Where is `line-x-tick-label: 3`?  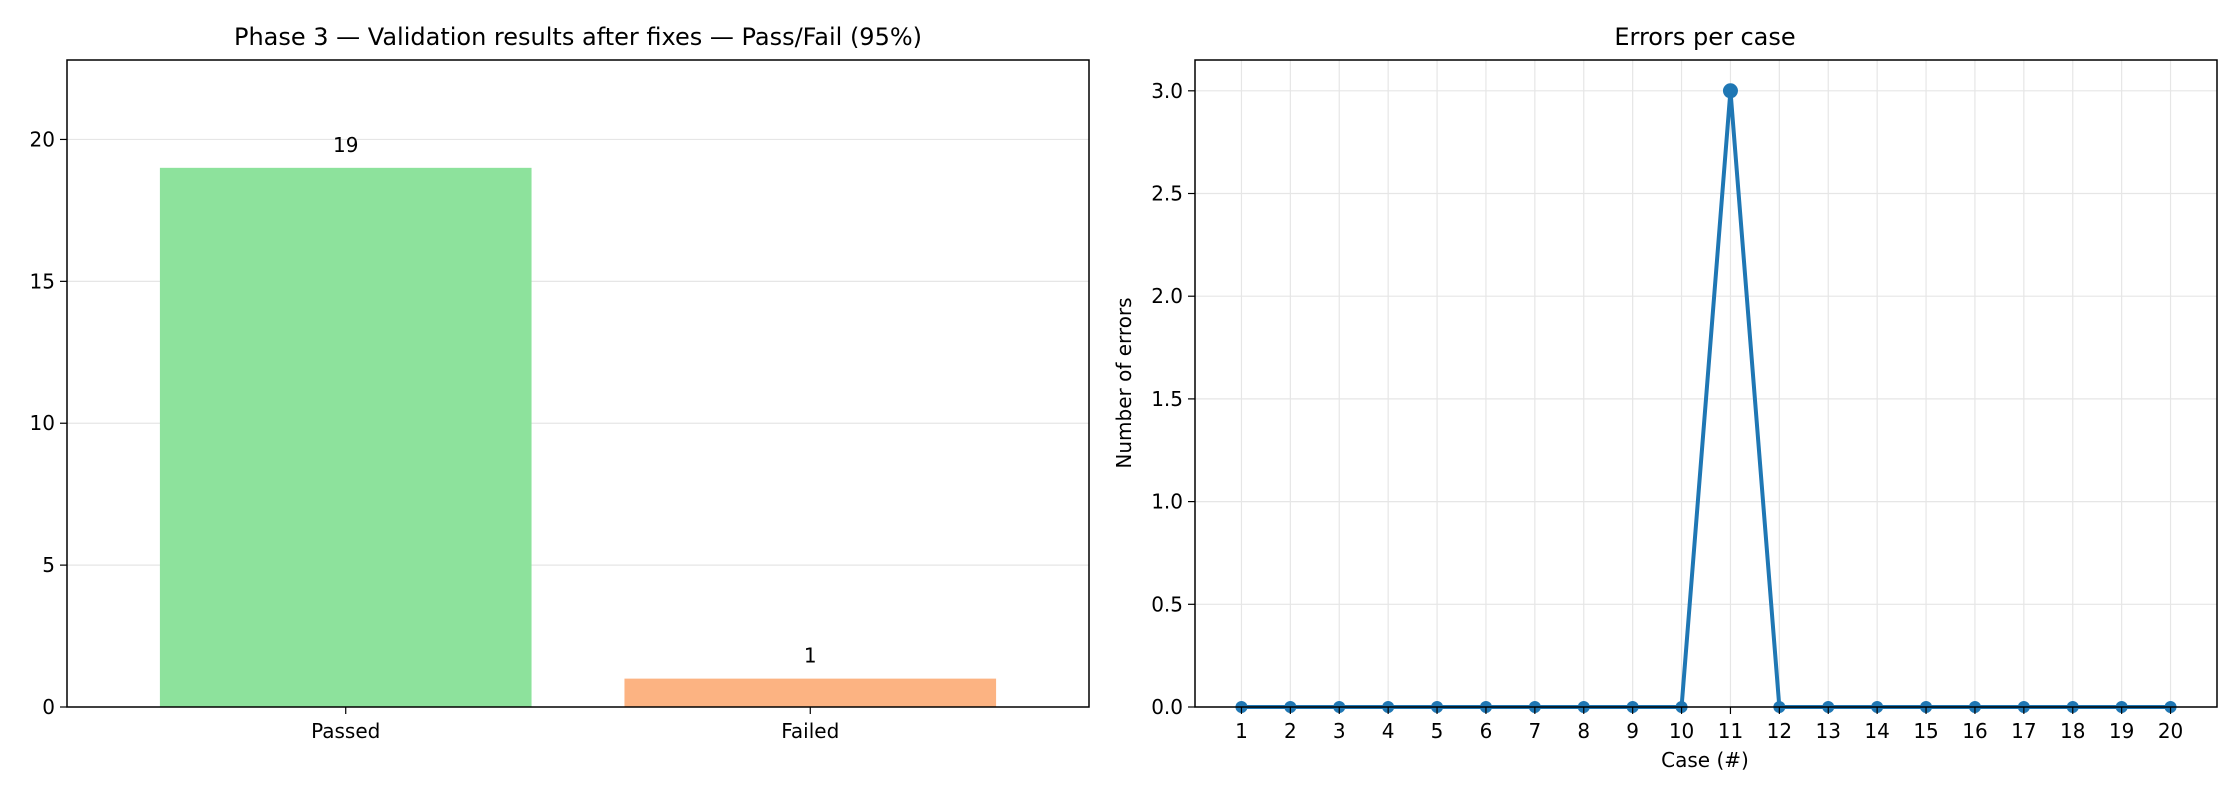 line-x-tick-label: 3 is located at coordinates (1339, 731).